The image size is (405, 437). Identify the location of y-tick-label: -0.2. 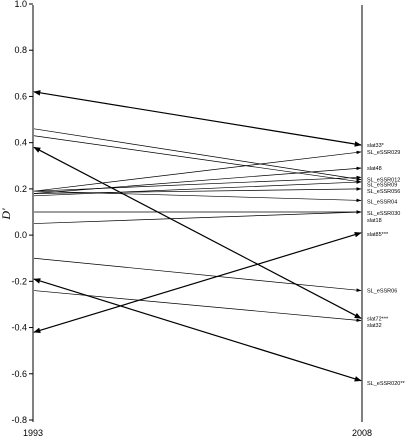
(19, 281).